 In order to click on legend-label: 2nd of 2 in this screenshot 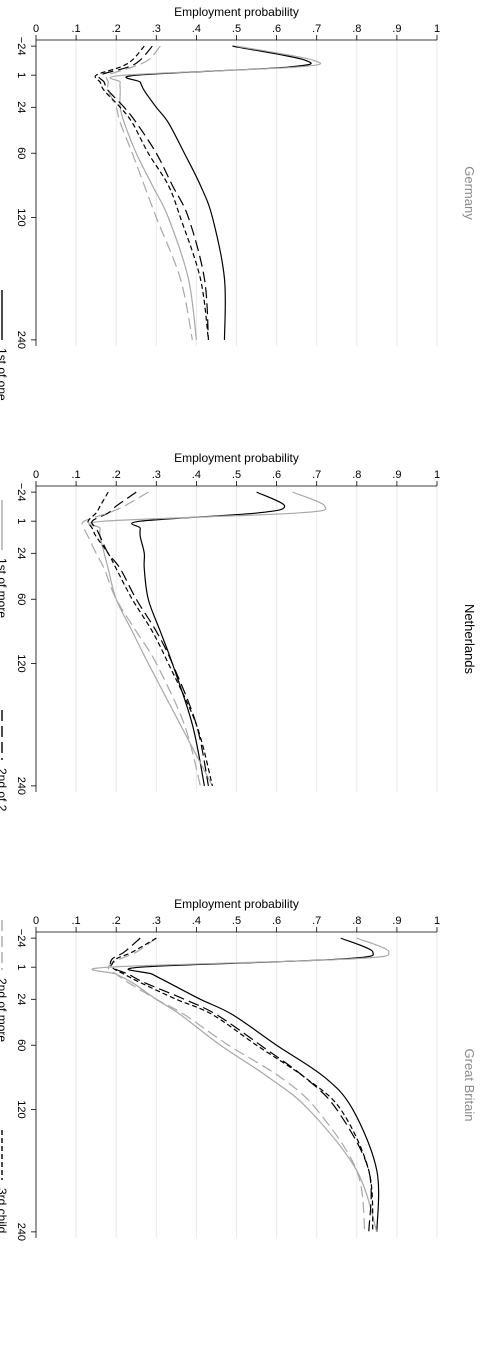, I will do `click(4, 790)`.